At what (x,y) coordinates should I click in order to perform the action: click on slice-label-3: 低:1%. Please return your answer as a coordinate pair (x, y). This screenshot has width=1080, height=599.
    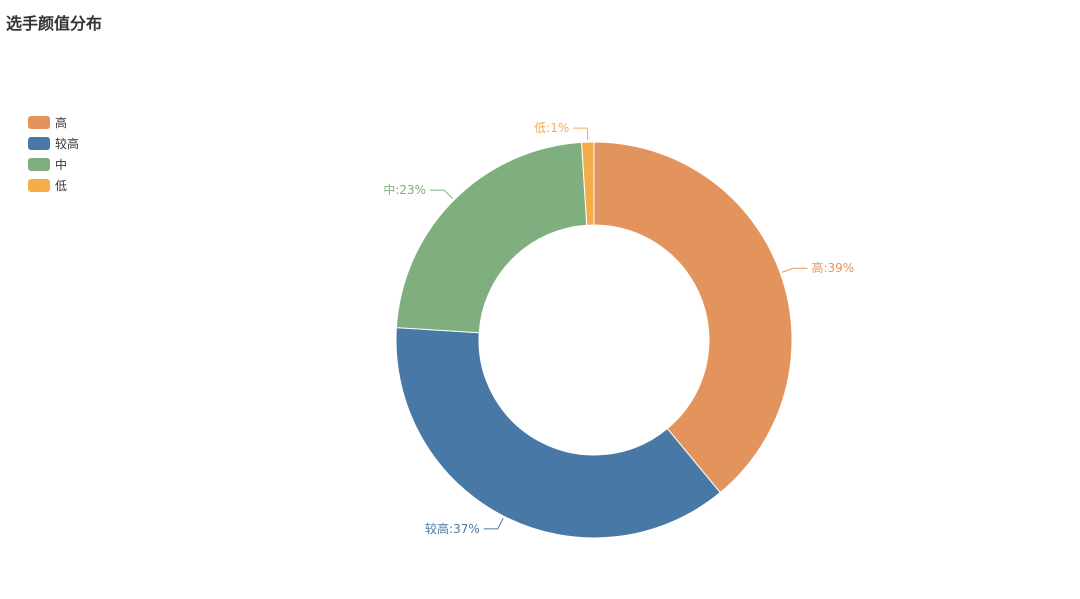
    Looking at the image, I should click on (551, 128).